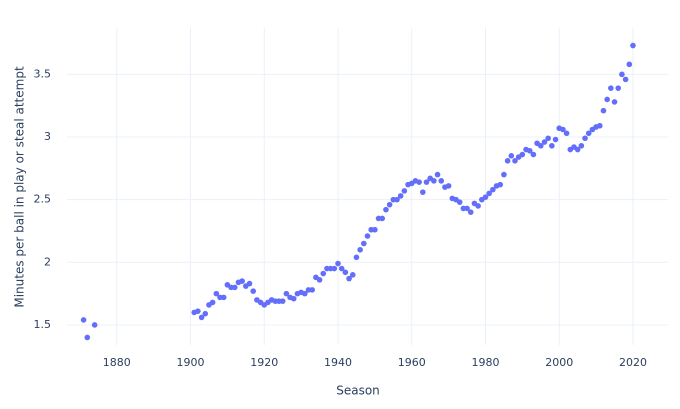  What do you see at coordinates (43, 199) in the screenshot?
I see `y-tick-label: 2.5` at bounding box center [43, 199].